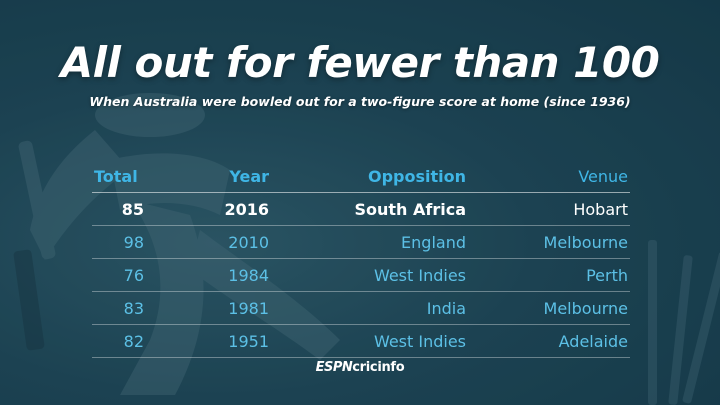 The width and height of the screenshot is (720, 405). I want to click on table-row: 85 2016 South Africa Hobart, so click(361, 209).